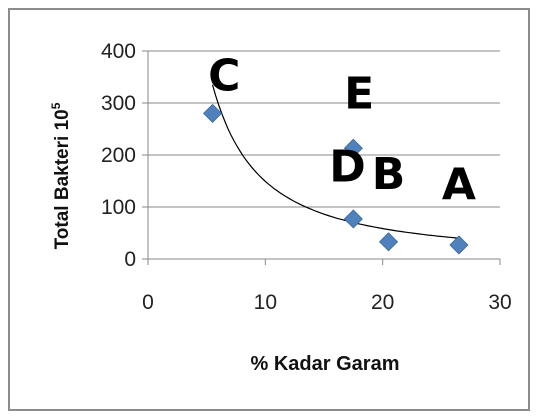 Image resolution: width=540 pixels, height=419 pixels. I want to click on y-axis-label-text: Total Bakteri 10, so click(62, 179).